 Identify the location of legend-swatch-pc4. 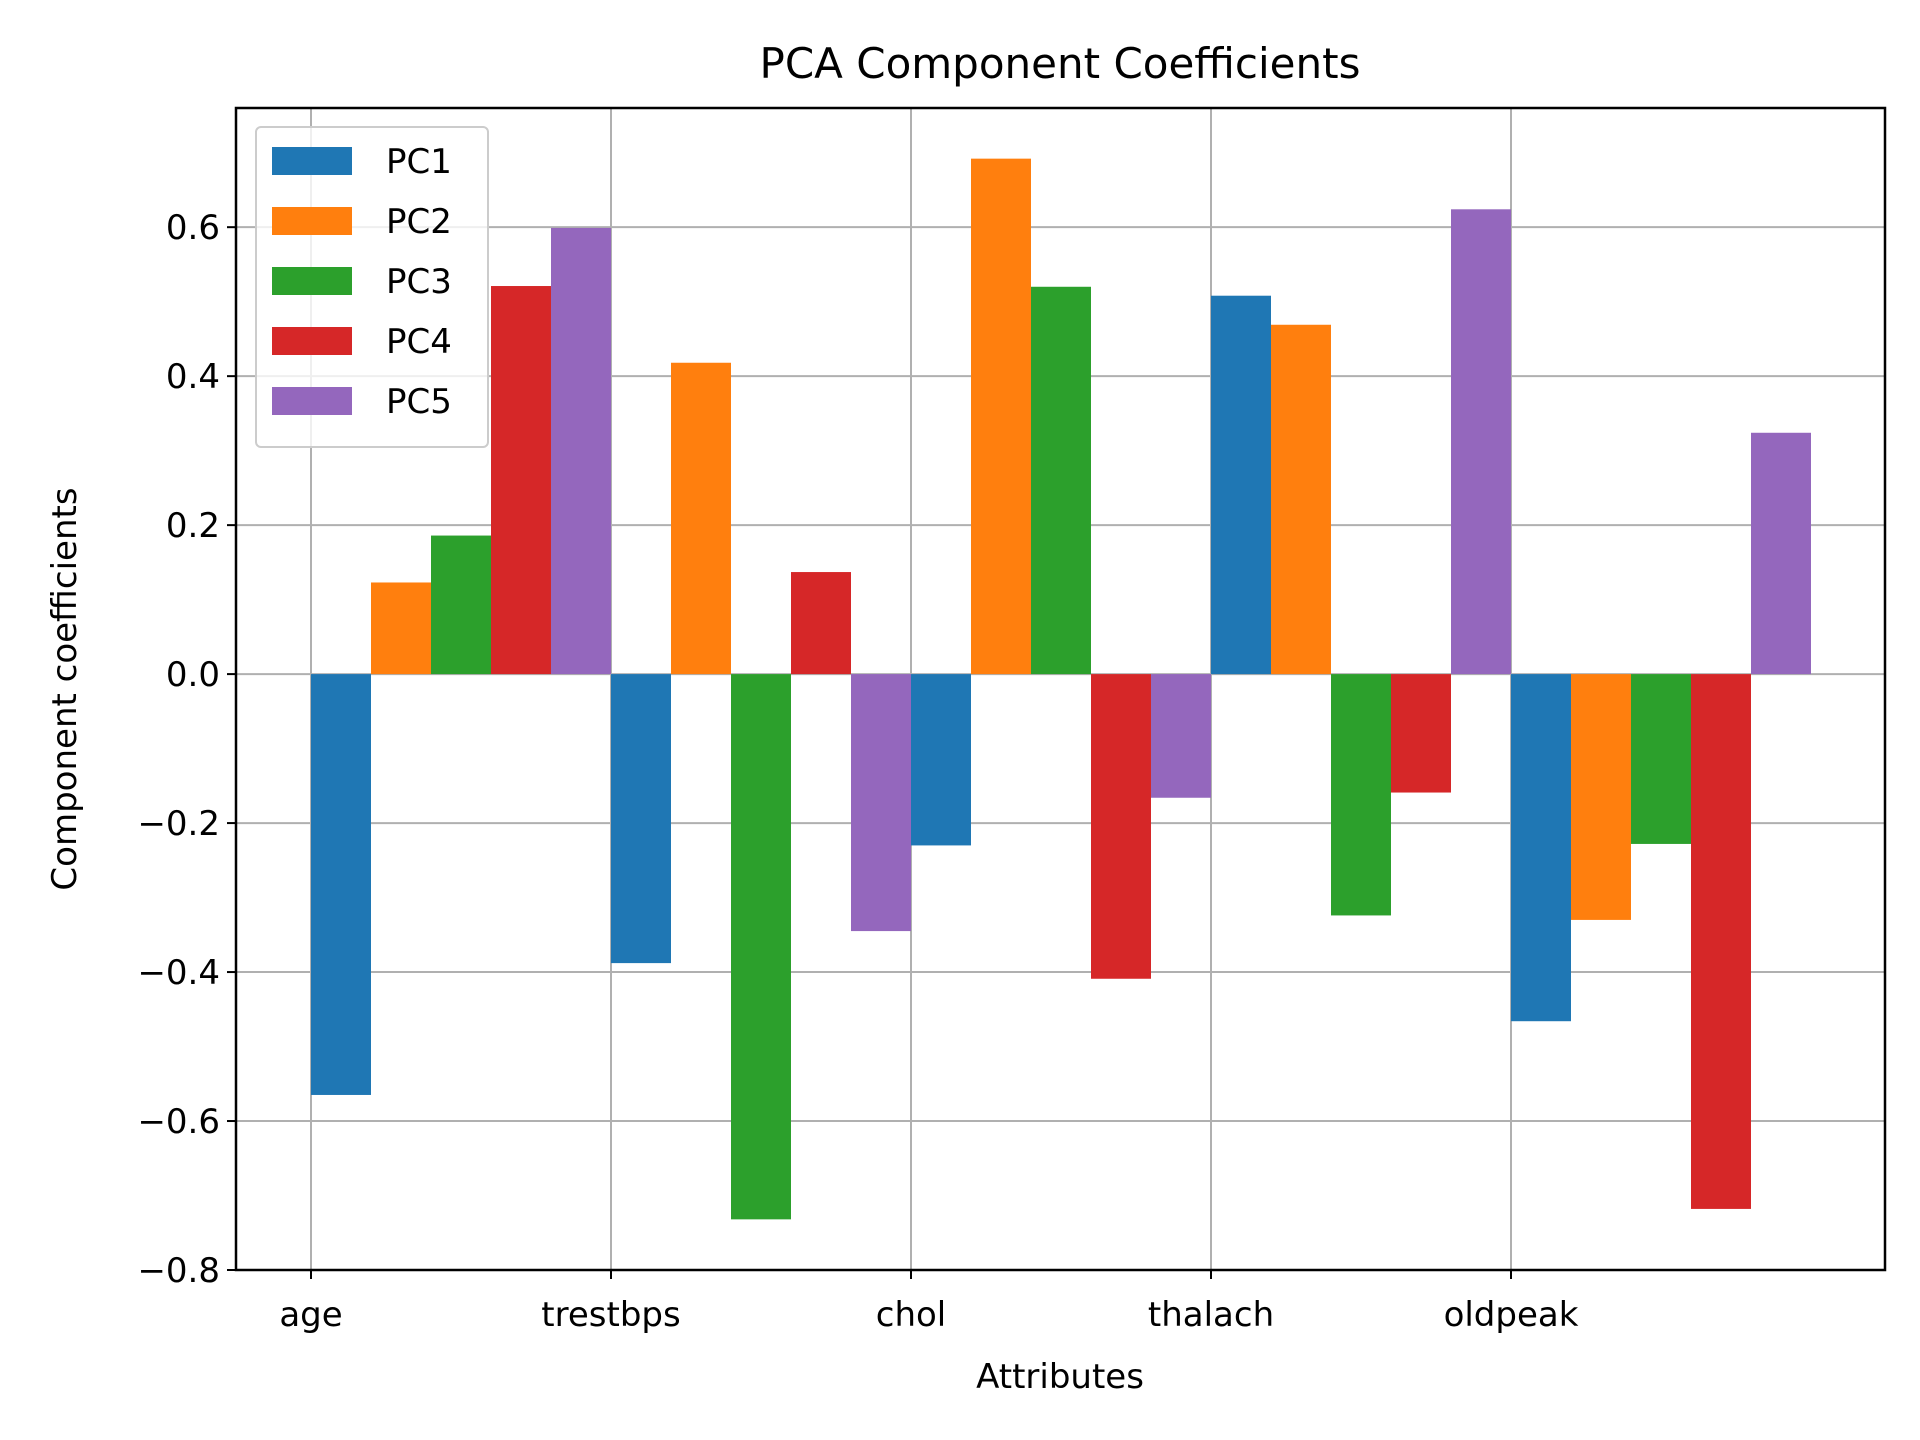
(312, 341).